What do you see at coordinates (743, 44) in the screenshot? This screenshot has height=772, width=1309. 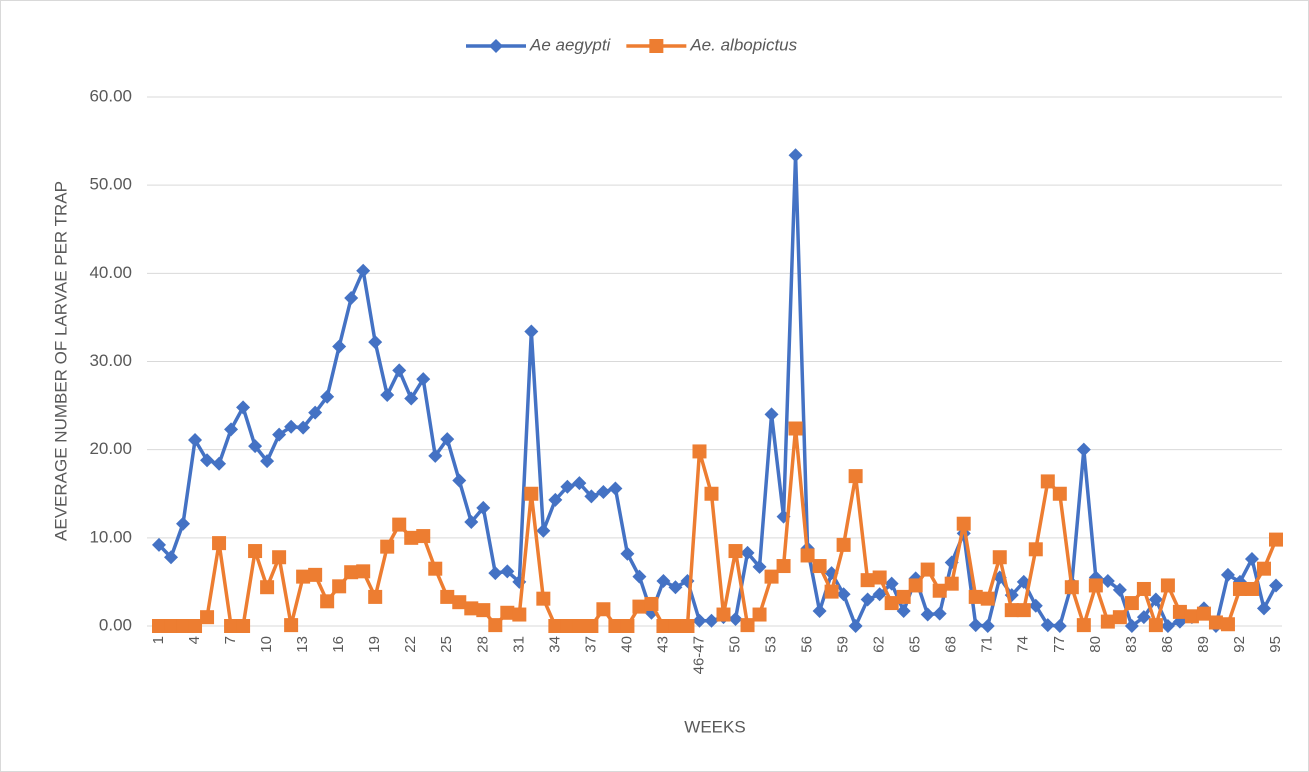 I see `legend-label: Ae. albopictus` at bounding box center [743, 44].